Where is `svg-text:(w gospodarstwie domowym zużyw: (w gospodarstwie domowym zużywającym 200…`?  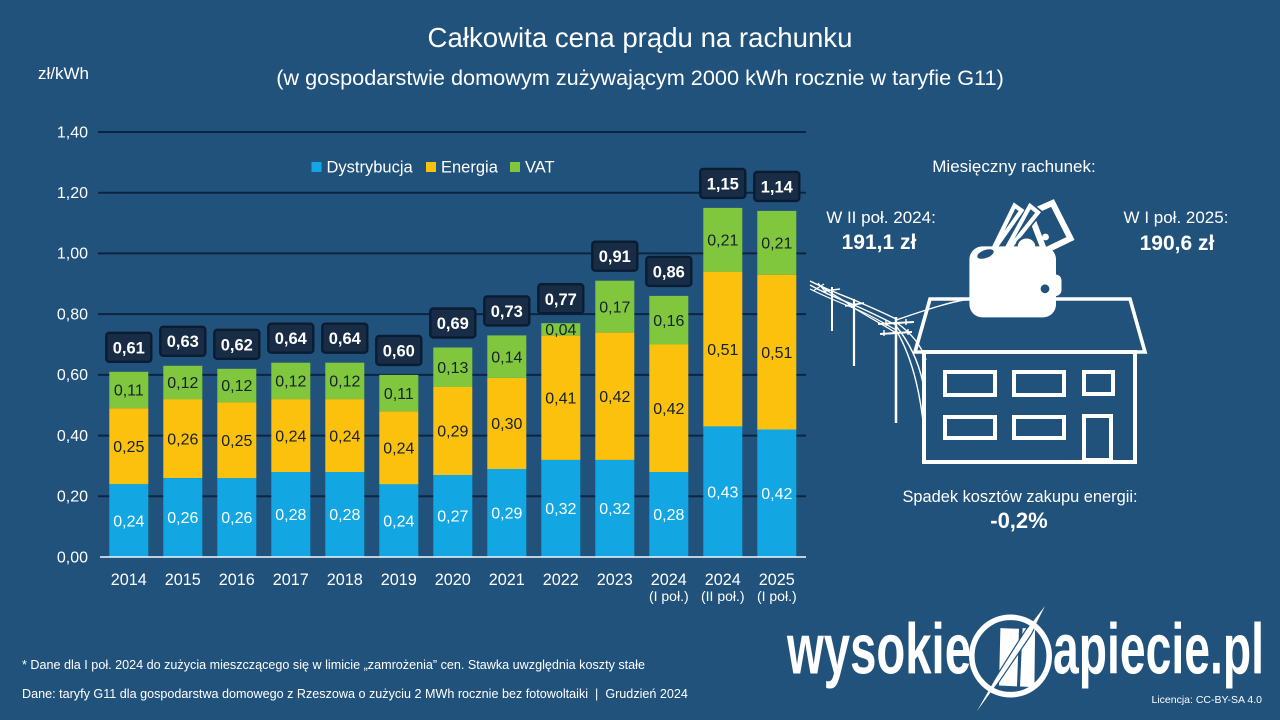
svg-text:(w gospodarstwie domowym zużyw: (w gospodarstwie domowym zużywającym 200… is located at coordinates (640, 77).